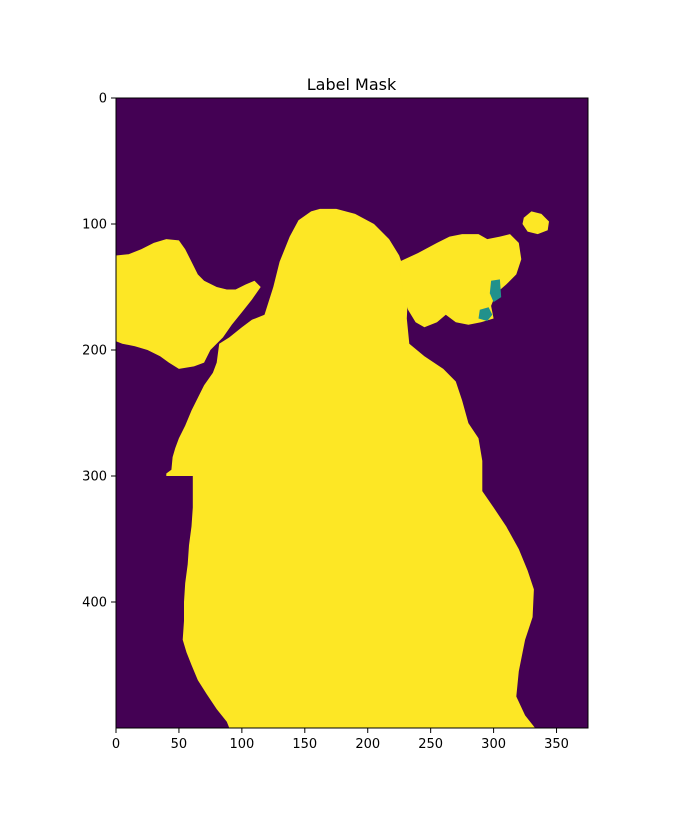  I want to click on x-tick-label: 200, so click(367, 744).